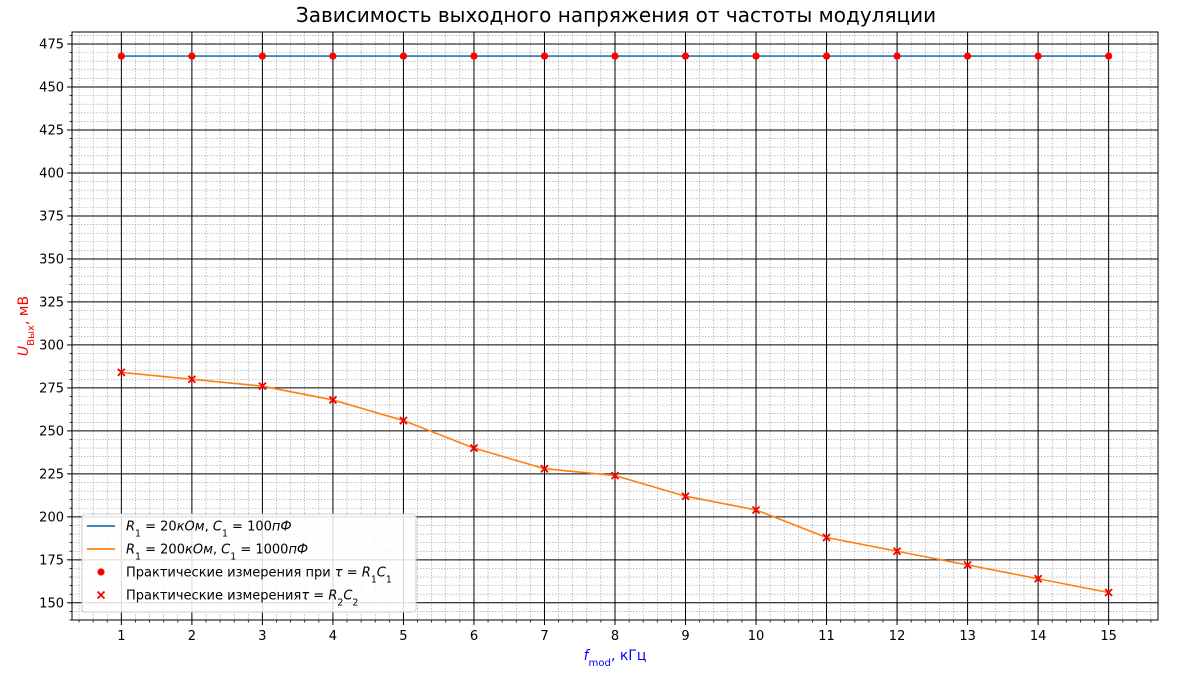  What do you see at coordinates (403, 636) in the screenshot?
I see `x-tick-label: 5` at bounding box center [403, 636].